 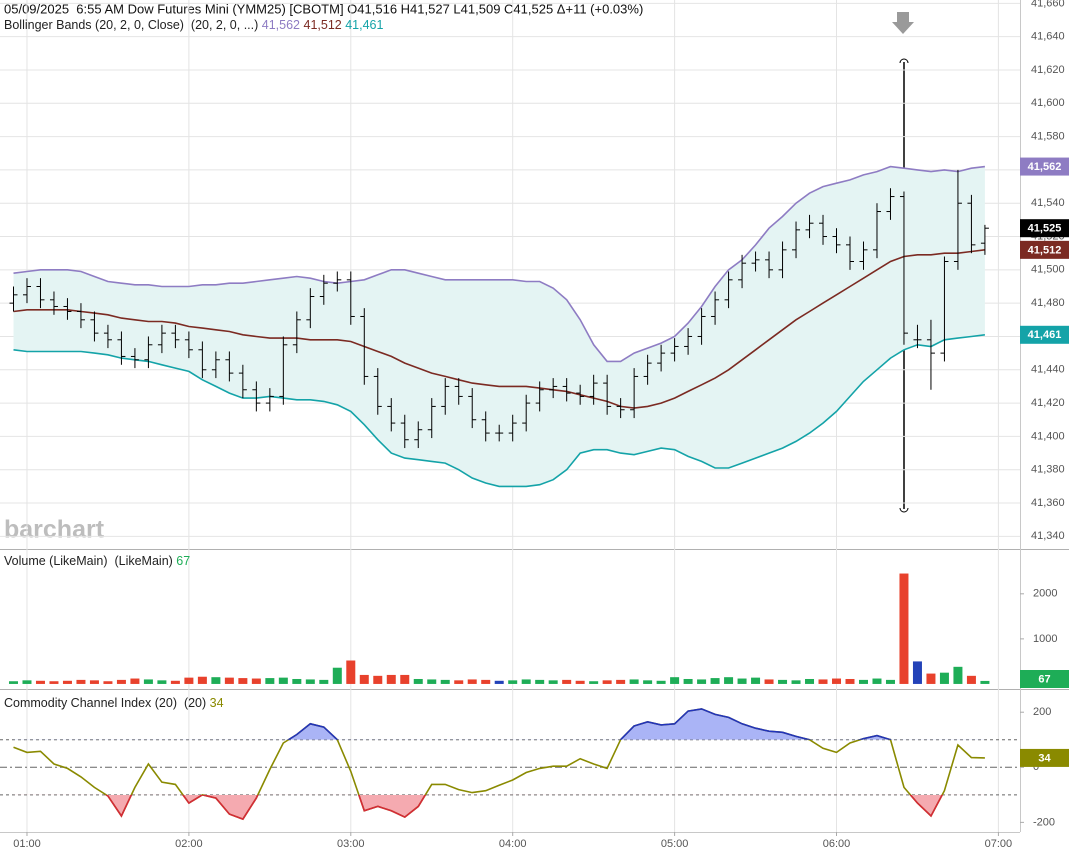 I want to click on event-cap, so click(x=904, y=61).